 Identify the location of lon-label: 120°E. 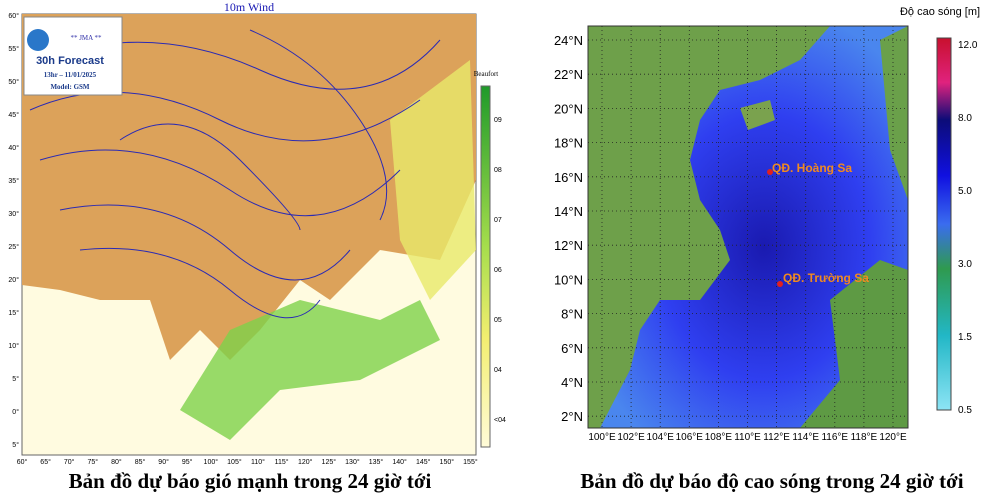
(893, 437).